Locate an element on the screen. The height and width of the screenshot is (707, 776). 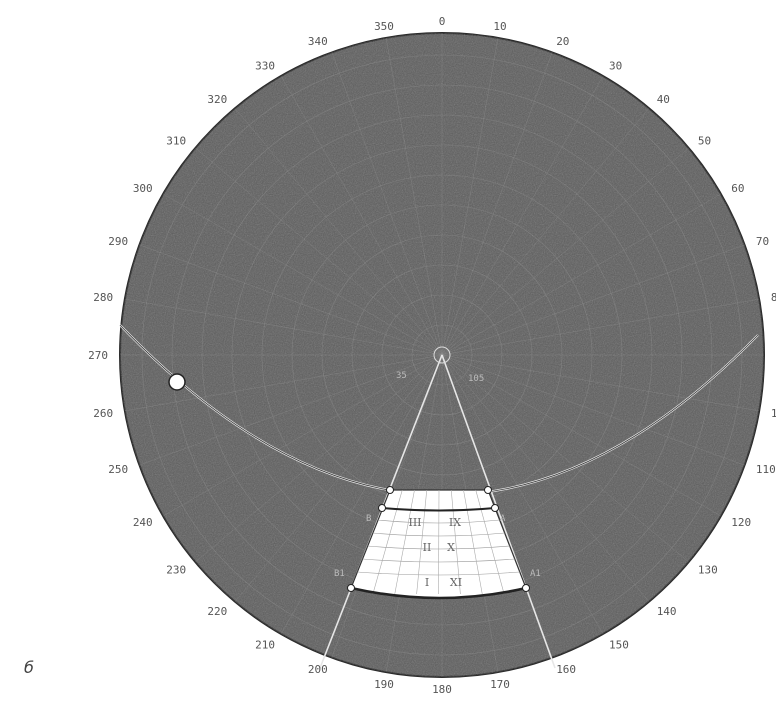
azimuth-label-160: 160 is located at coordinates (566, 669).